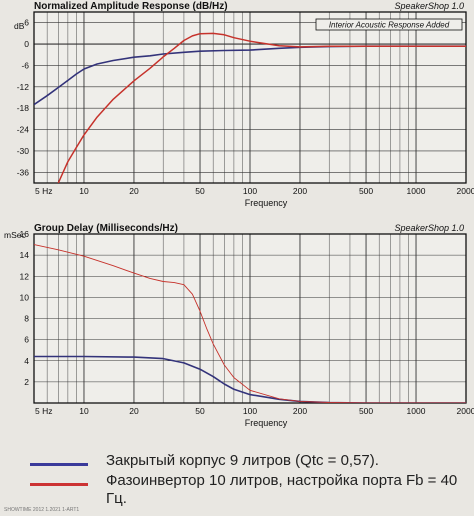  I want to click on amplitude-x-tick-label: 20, so click(134, 191).